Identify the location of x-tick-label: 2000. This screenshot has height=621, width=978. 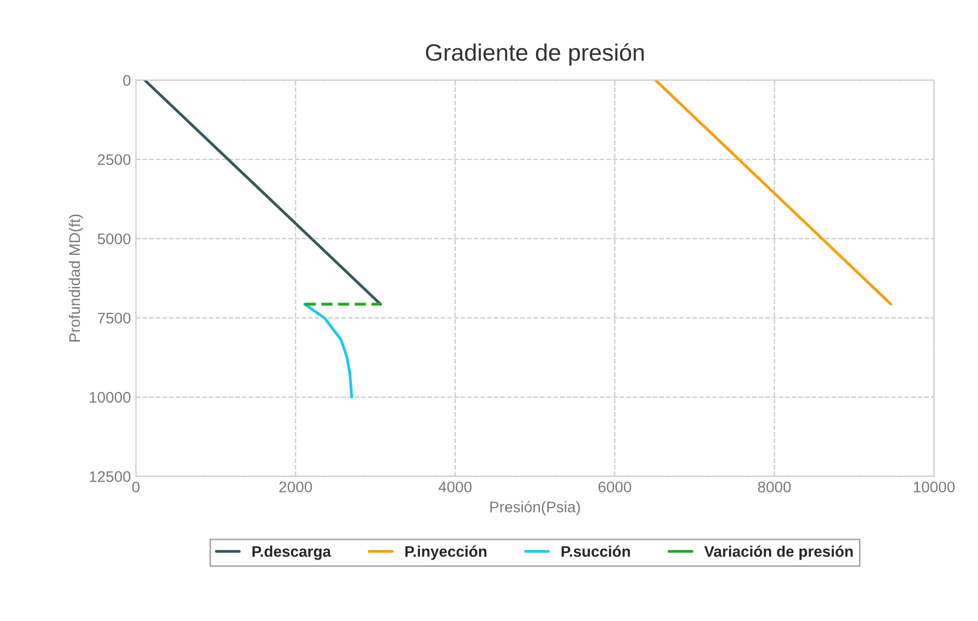
(295, 487).